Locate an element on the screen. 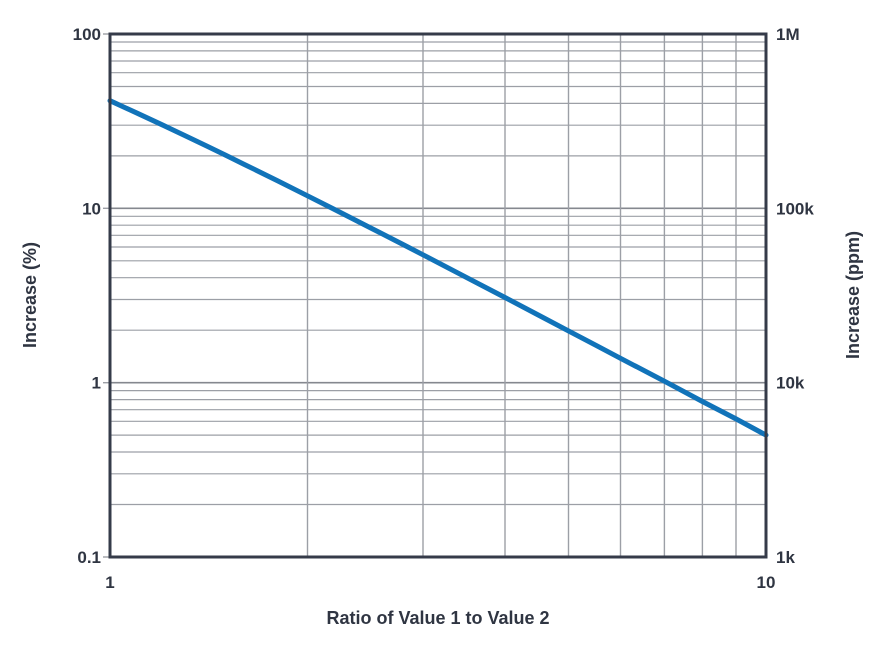 The height and width of the screenshot is (651, 879). y-right-tick-label: 100k is located at coordinates (795, 208).